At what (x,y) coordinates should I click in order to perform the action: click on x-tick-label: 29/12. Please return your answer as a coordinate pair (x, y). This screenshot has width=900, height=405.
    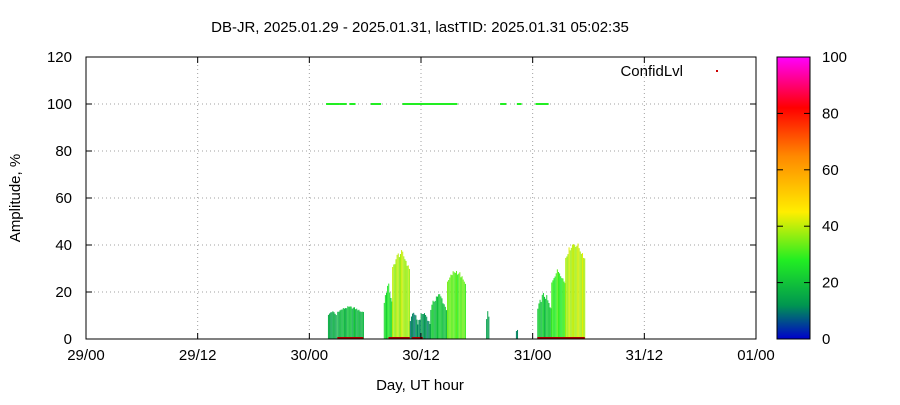
    Looking at the image, I should click on (198, 355).